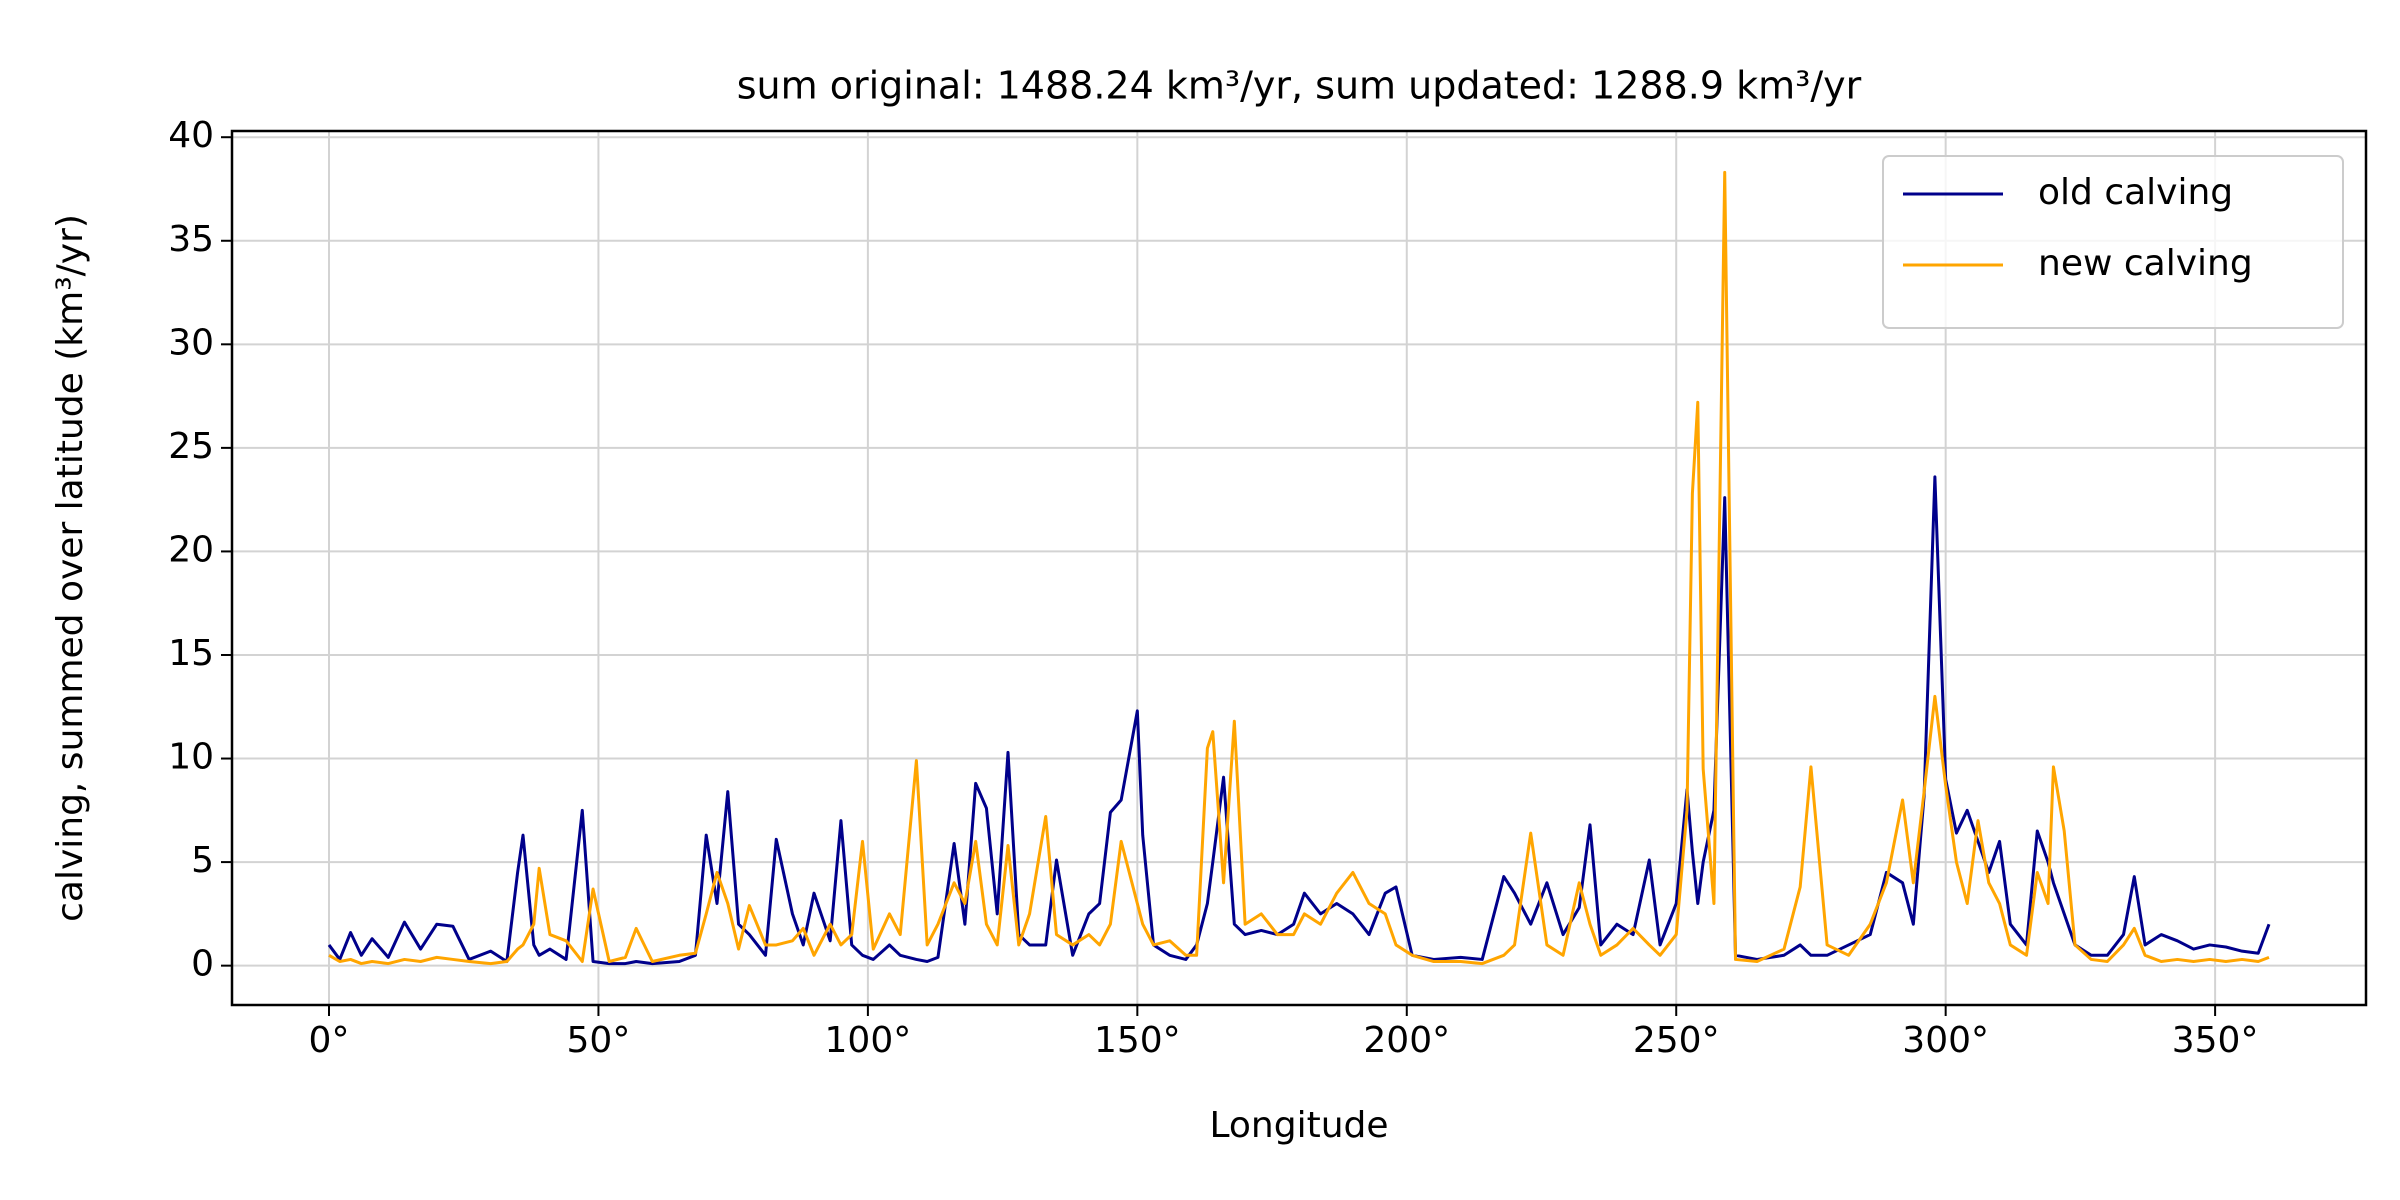 This screenshot has width=2400, height=1200. Describe the element at coordinates (2145, 263) in the screenshot. I see `legend-label: new calving` at that location.